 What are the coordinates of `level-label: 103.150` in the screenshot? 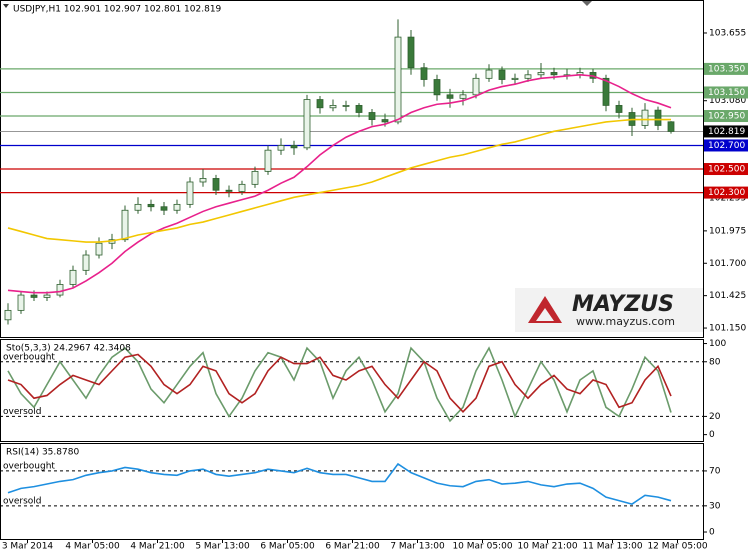 It's located at (726, 93).